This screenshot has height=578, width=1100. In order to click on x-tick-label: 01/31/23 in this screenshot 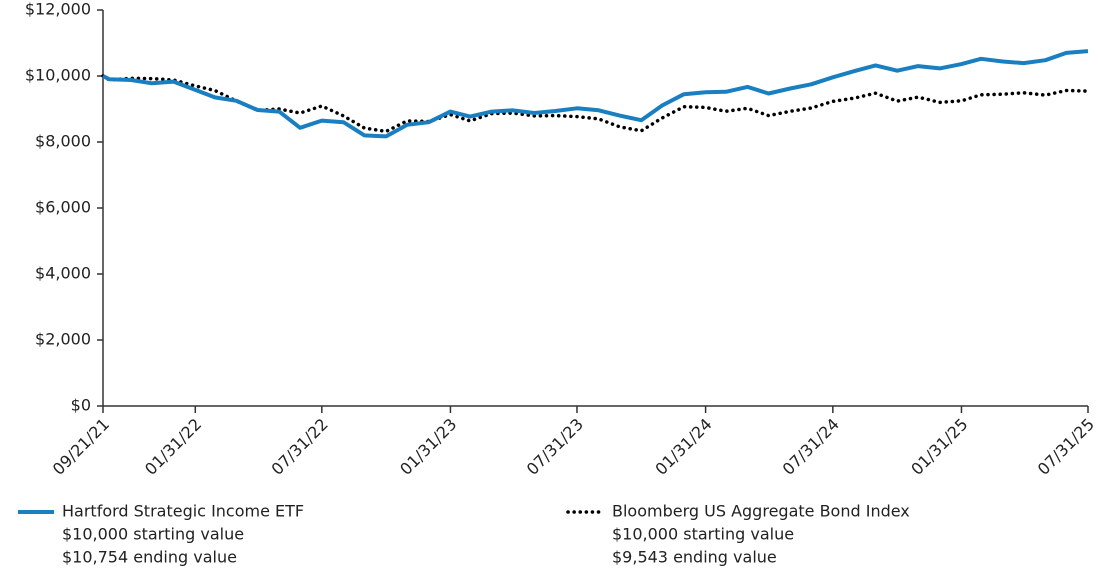, I will do `click(428, 447)`.